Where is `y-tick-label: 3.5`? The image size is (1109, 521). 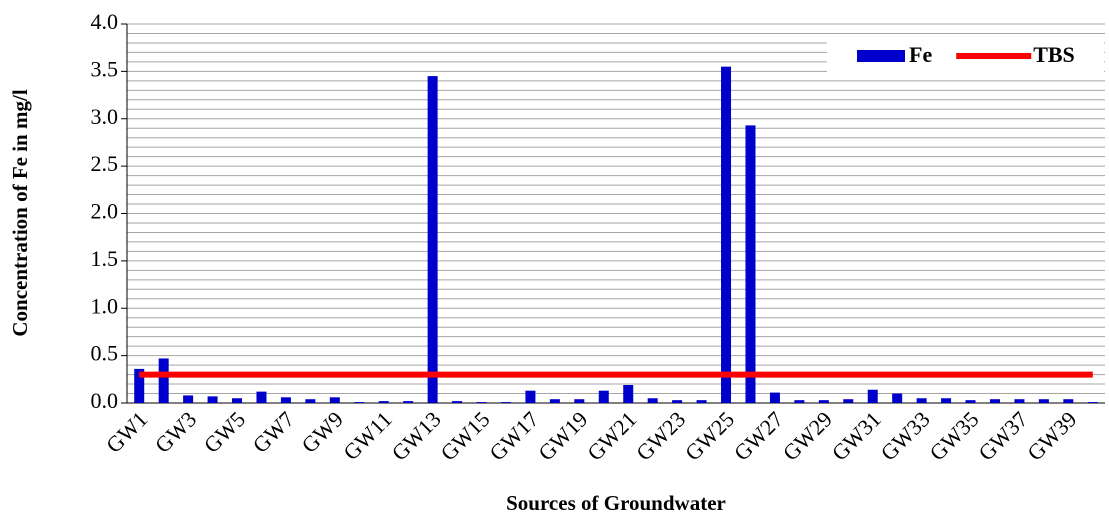 y-tick-label: 3.5 is located at coordinates (105, 68).